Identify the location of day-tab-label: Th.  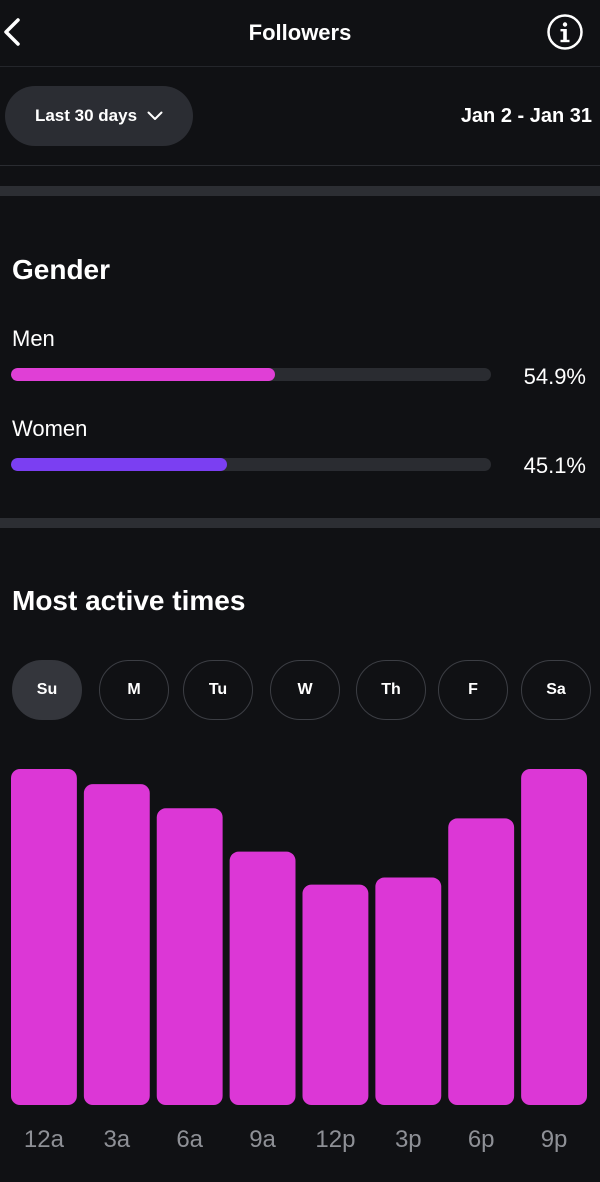
(391, 689).